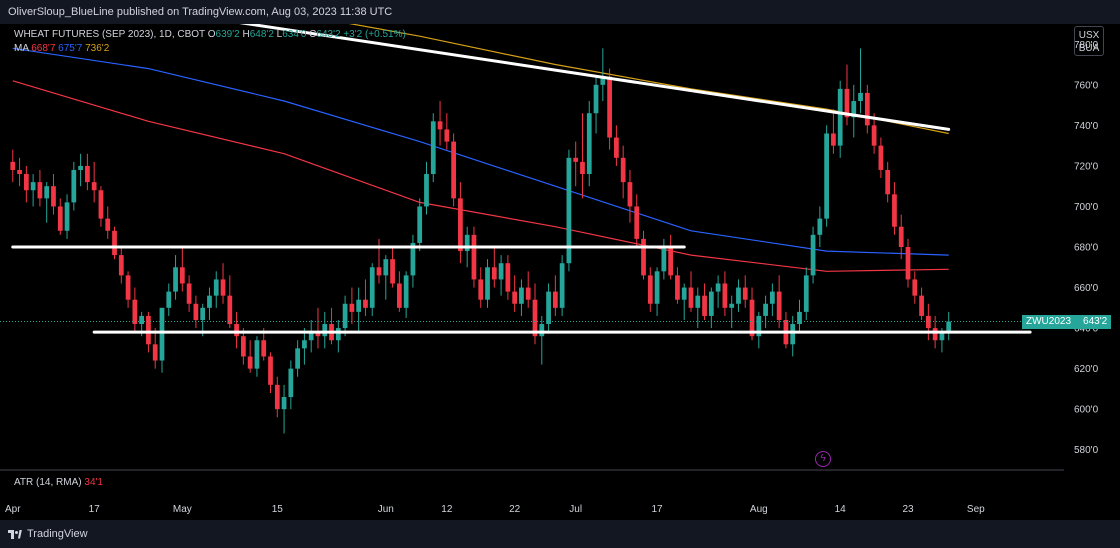  What do you see at coordinates (57, 534) in the screenshot?
I see `brand-name: TradingView` at bounding box center [57, 534].